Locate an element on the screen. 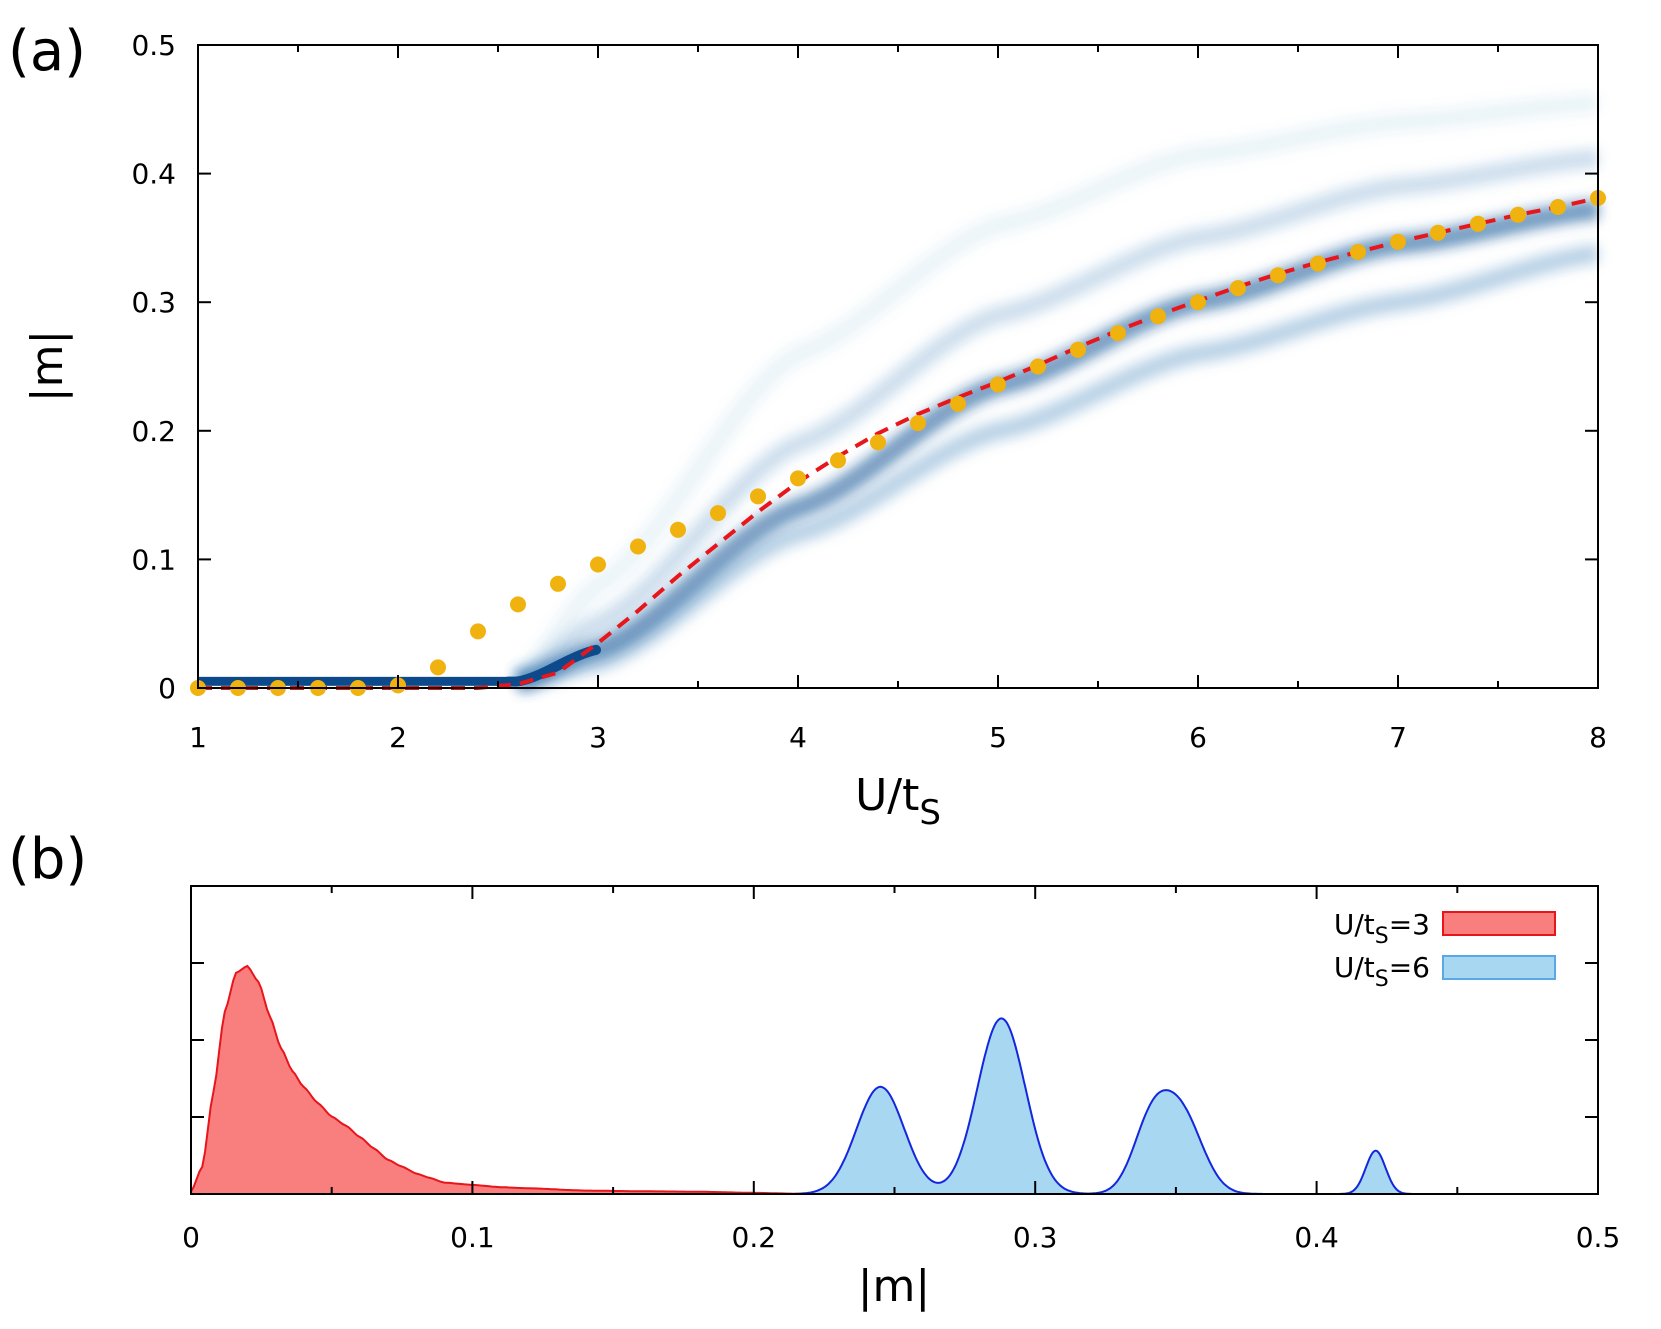 This screenshot has height=1329, width=1661. x-tick-label: 0.2 is located at coordinates (754, 1237).